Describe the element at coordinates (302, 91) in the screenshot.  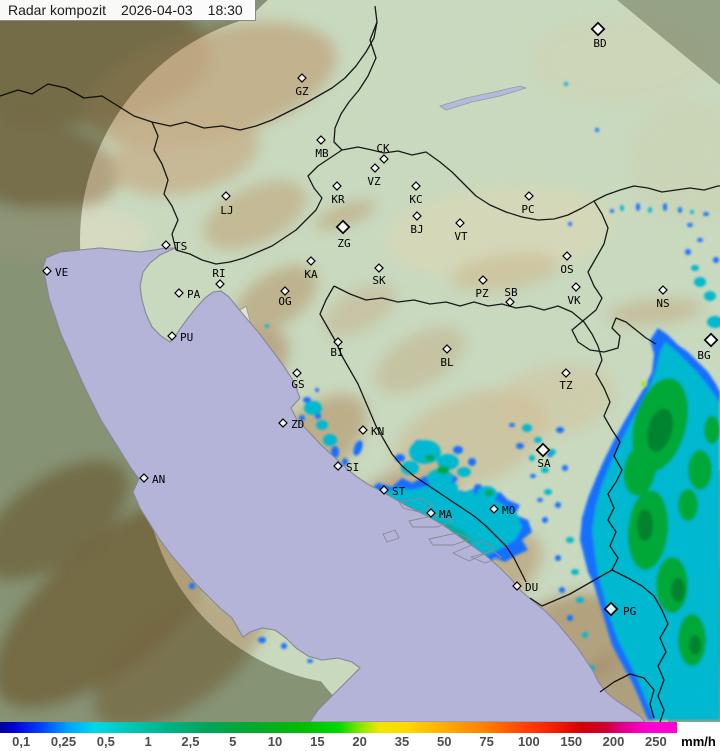
I see `city-label-GZ: GZ` at that location.